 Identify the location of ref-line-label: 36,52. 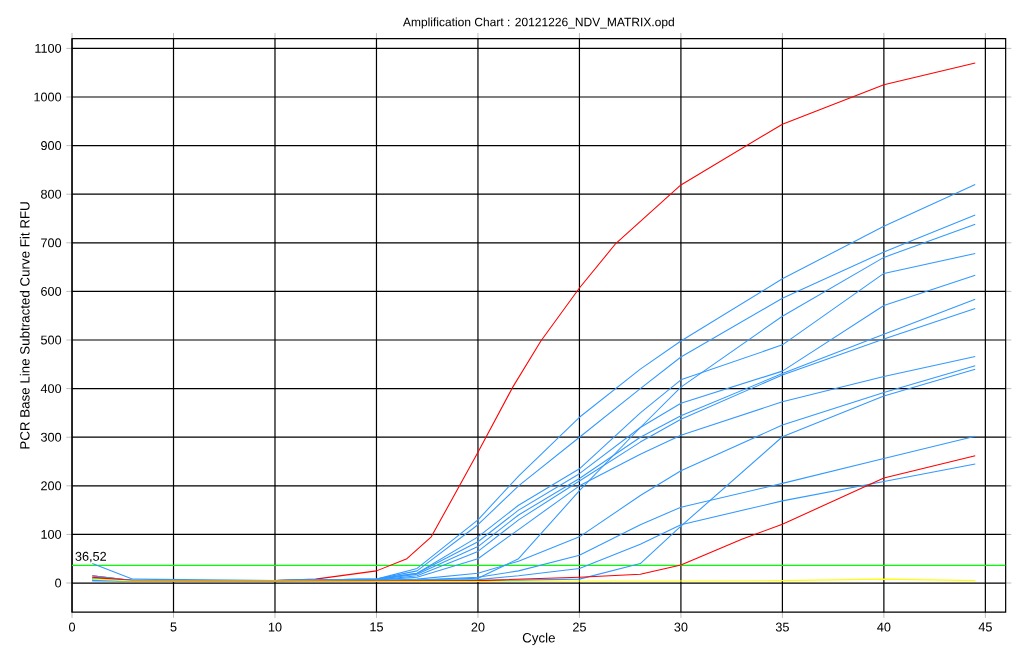
(91, 557).